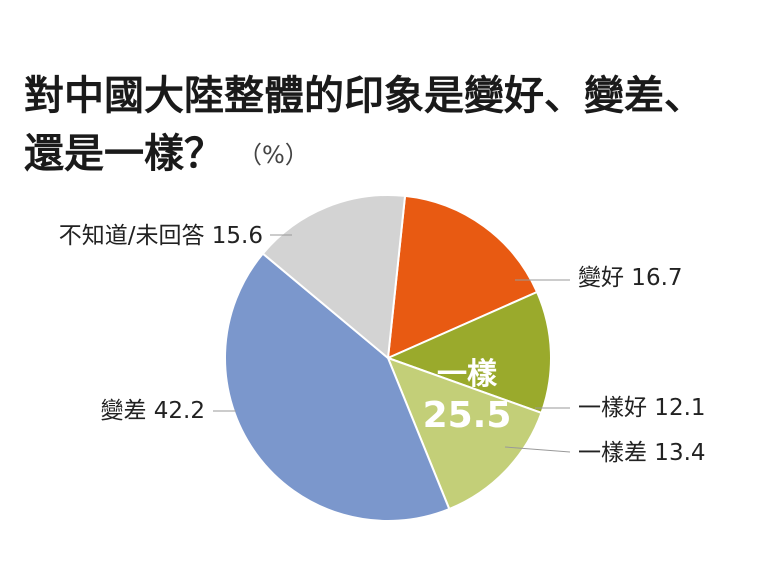 The image size is (776, 562). What do you see at coordinates (161, 236) in the screenshot?
I see `slice-label-5: 不知道/未回答 15.6` at bounding box center [161, 236].